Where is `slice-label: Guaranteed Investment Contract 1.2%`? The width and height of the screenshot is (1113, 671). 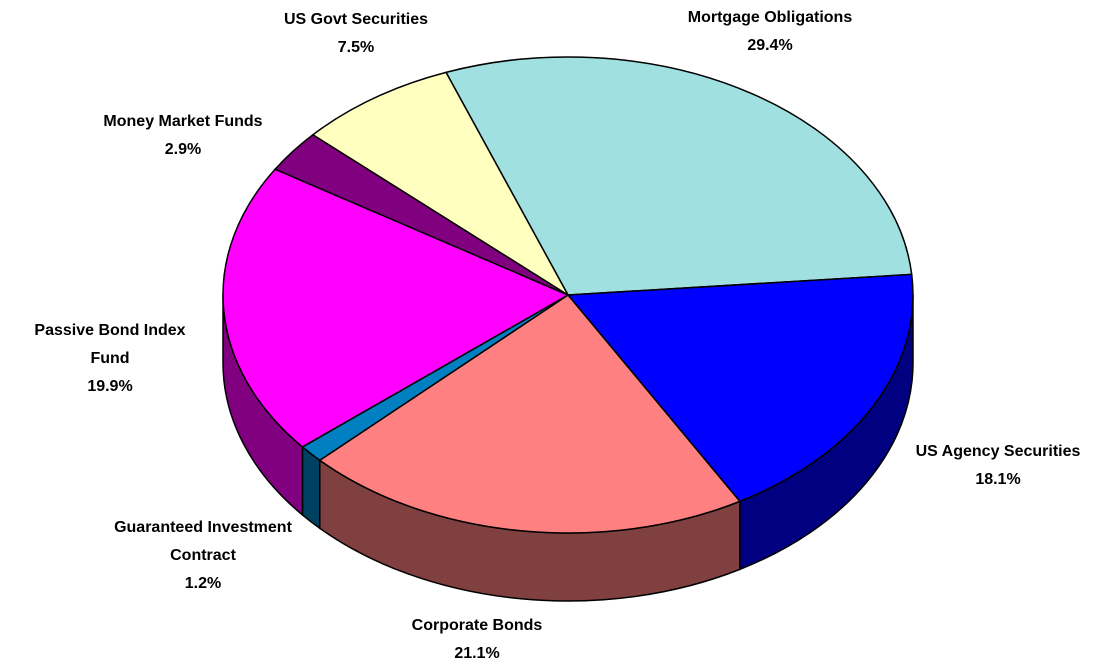
slice-label: Guaranteed Investment Contract 1.2% is located at coordinates (203, 556).